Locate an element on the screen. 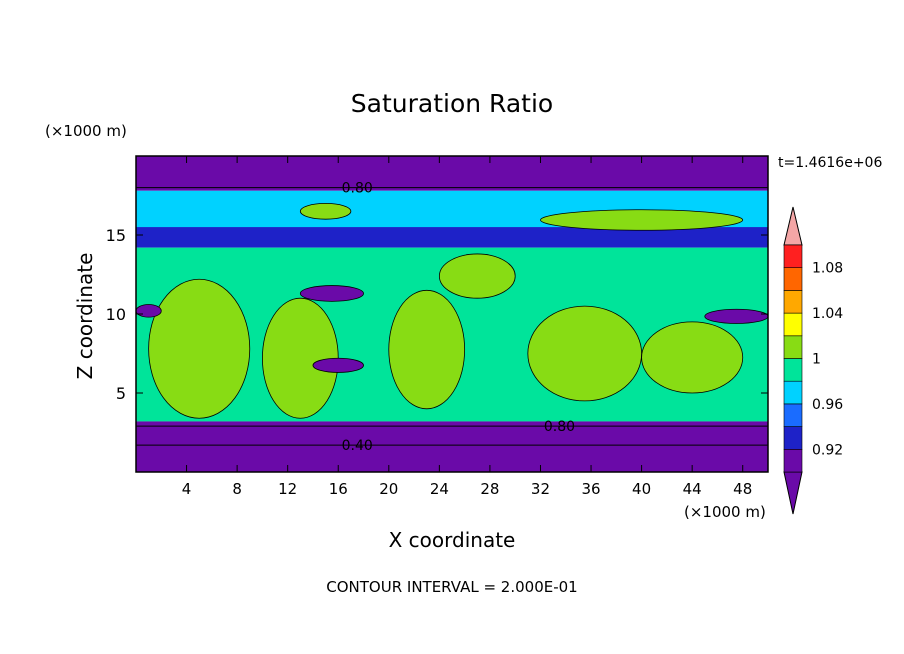 The width and height of the screenshot is (904, 654). x-unit-label: (×1000 m) is located at coordinates (725, 512).